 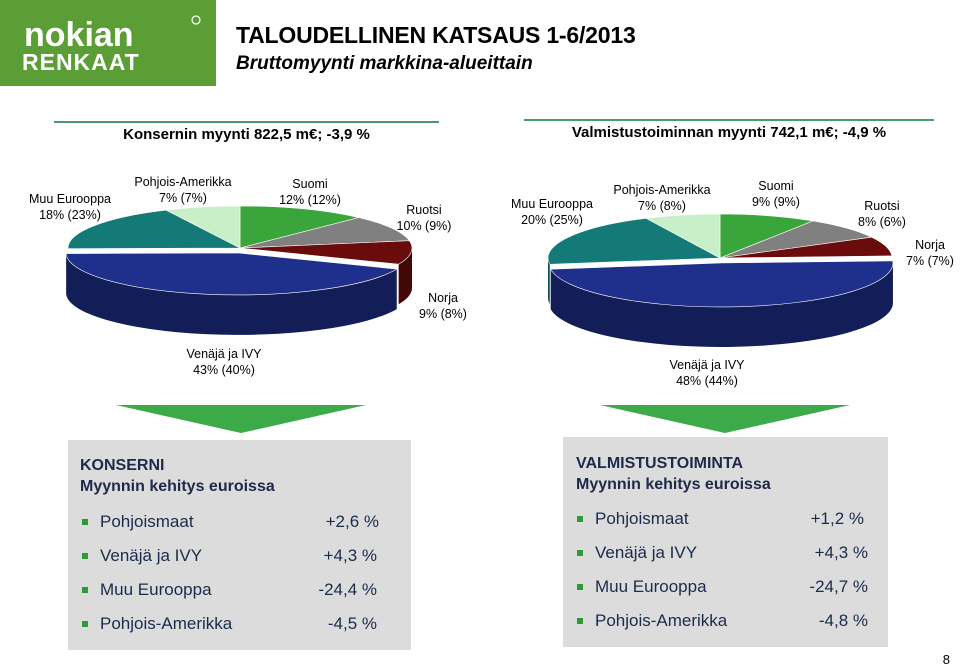 I want to click on valmistus-pie-svg, so click(x=720, y=280).